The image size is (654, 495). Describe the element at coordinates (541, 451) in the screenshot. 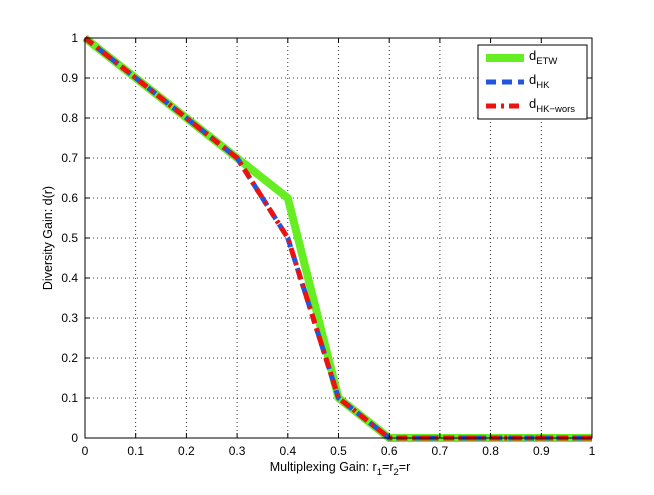

I see `x-tick-label: 0.9` at that location.